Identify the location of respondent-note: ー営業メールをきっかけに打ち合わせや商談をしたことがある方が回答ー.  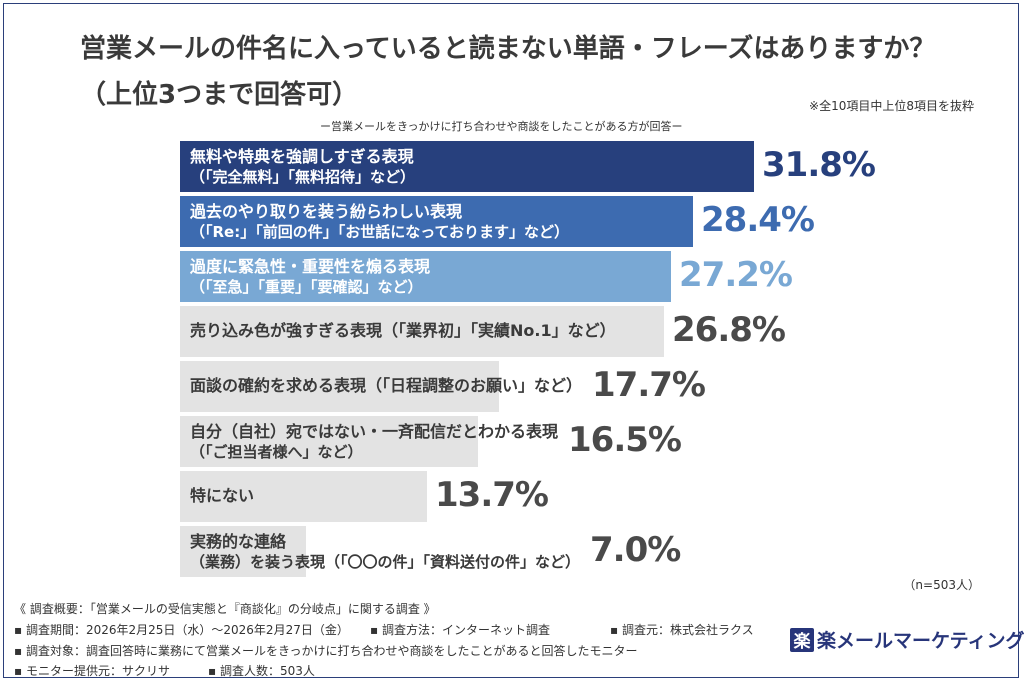
(501, 126).